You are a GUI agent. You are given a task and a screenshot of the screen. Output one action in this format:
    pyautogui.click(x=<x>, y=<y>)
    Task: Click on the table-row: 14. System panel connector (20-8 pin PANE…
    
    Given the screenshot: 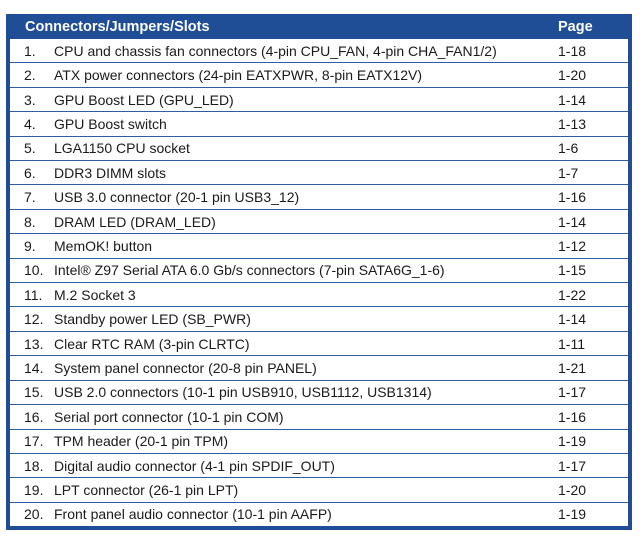 What is the action you would take?
    pyautogui.click(x=319, y=368)
    